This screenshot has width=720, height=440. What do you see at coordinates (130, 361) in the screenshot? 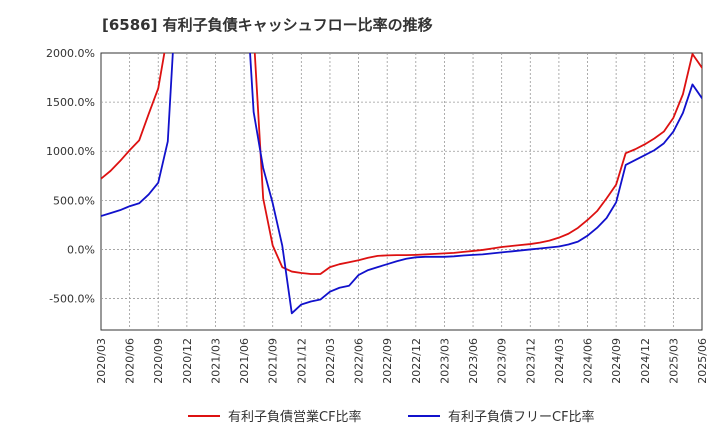
I see `x-tick-label: 2020/06` at bounding box center [130, 361].